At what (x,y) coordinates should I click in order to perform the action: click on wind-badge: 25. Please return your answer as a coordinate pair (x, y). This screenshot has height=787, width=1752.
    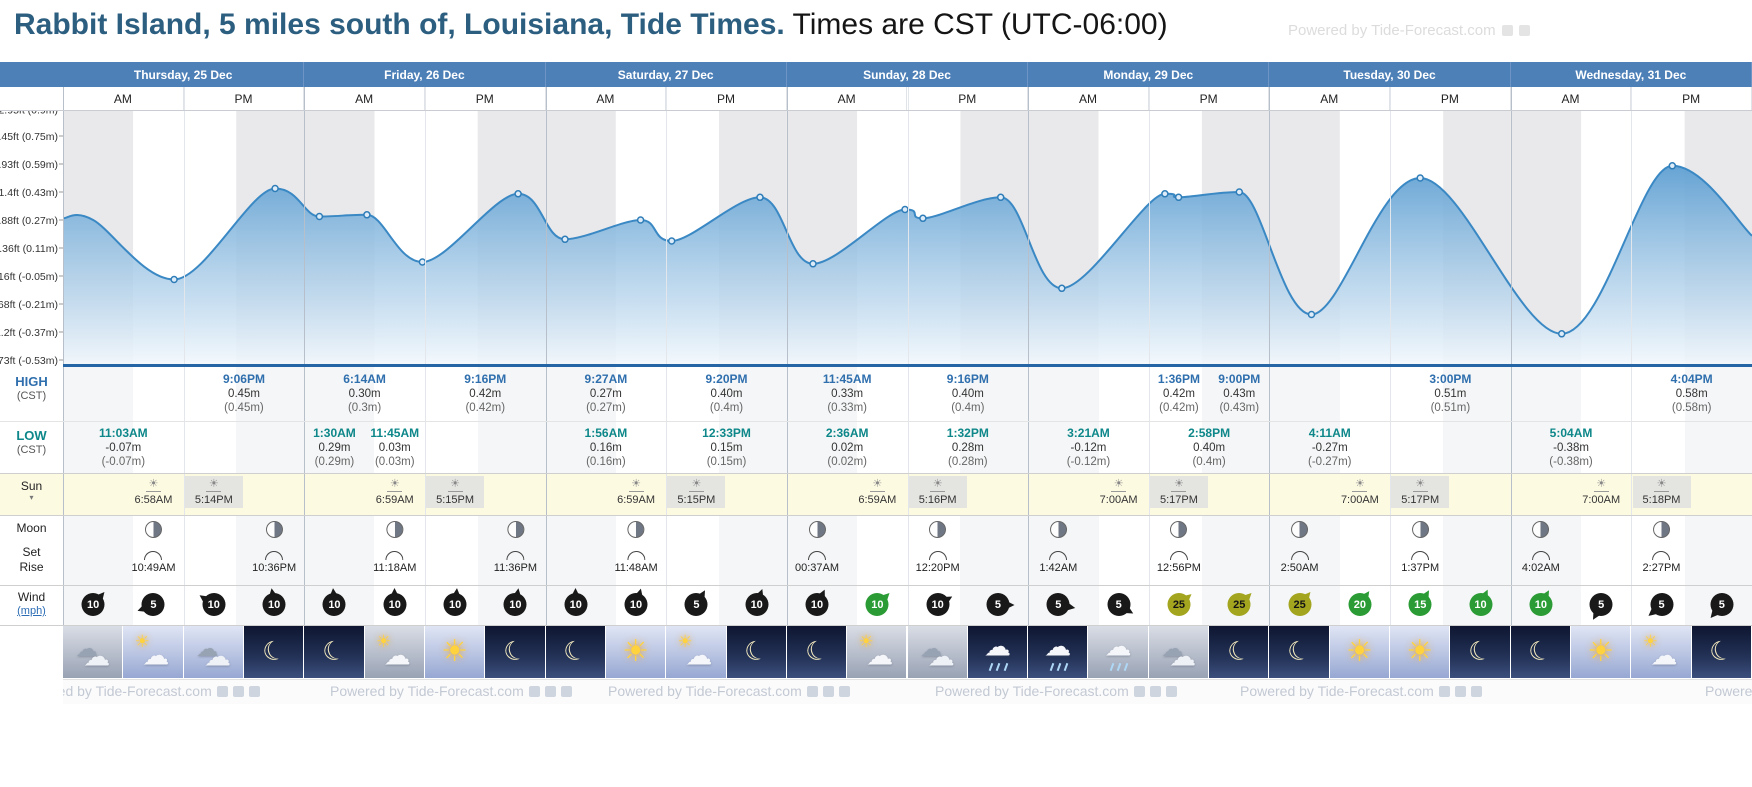
    Looking at the image, I should click on (1242, 601).